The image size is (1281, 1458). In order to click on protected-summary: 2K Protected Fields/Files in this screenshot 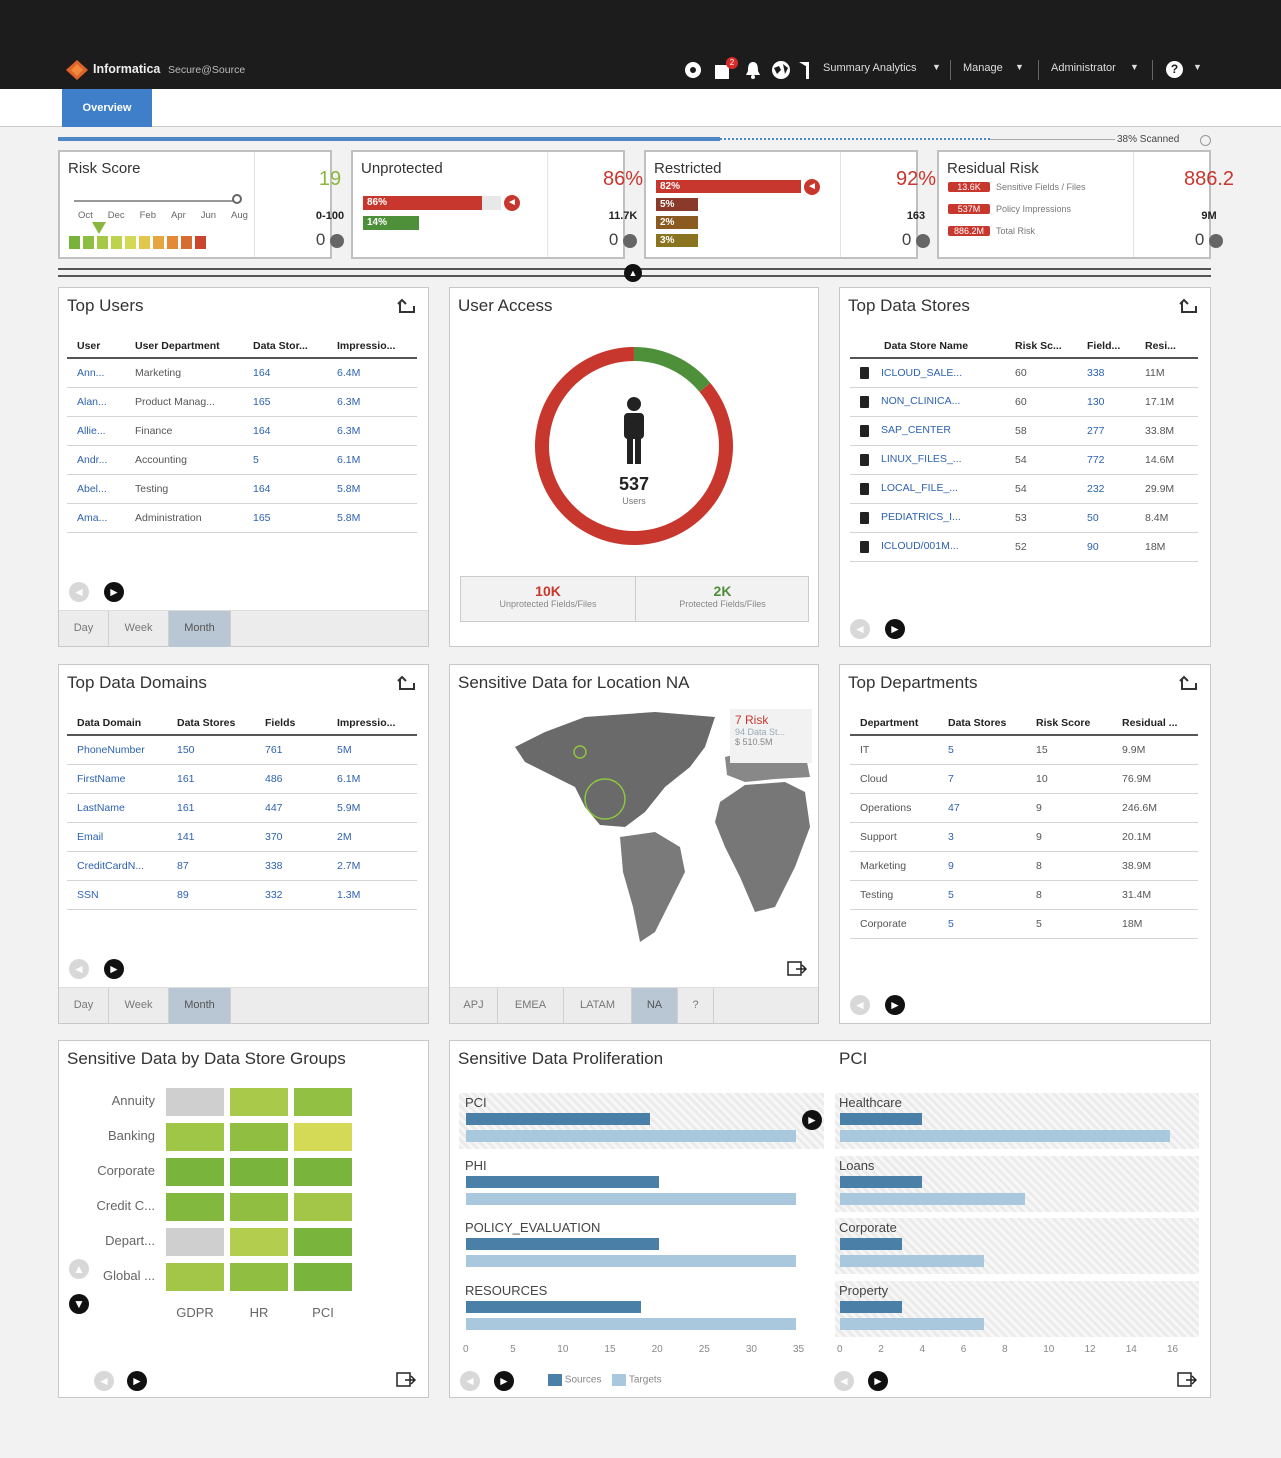, I will do `click(722, 596)`.